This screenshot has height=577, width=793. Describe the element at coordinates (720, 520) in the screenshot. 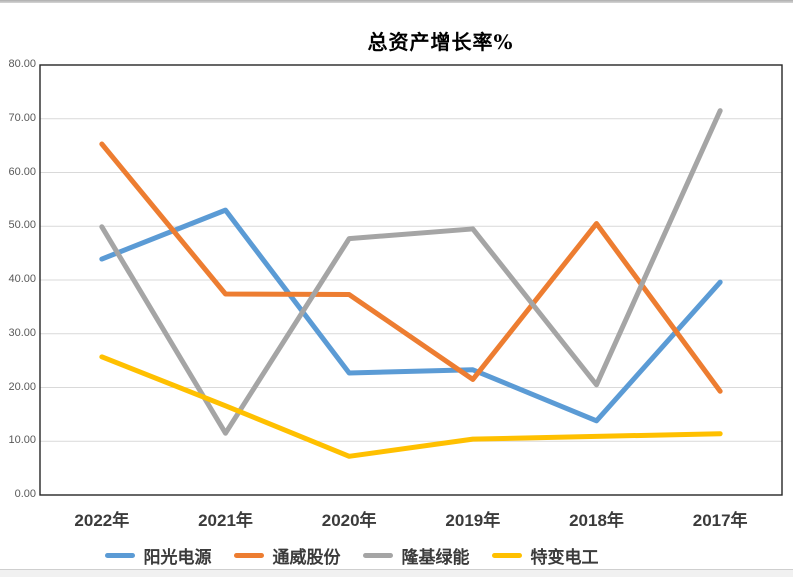

I see `x-tick-label: 2017年` at that location.